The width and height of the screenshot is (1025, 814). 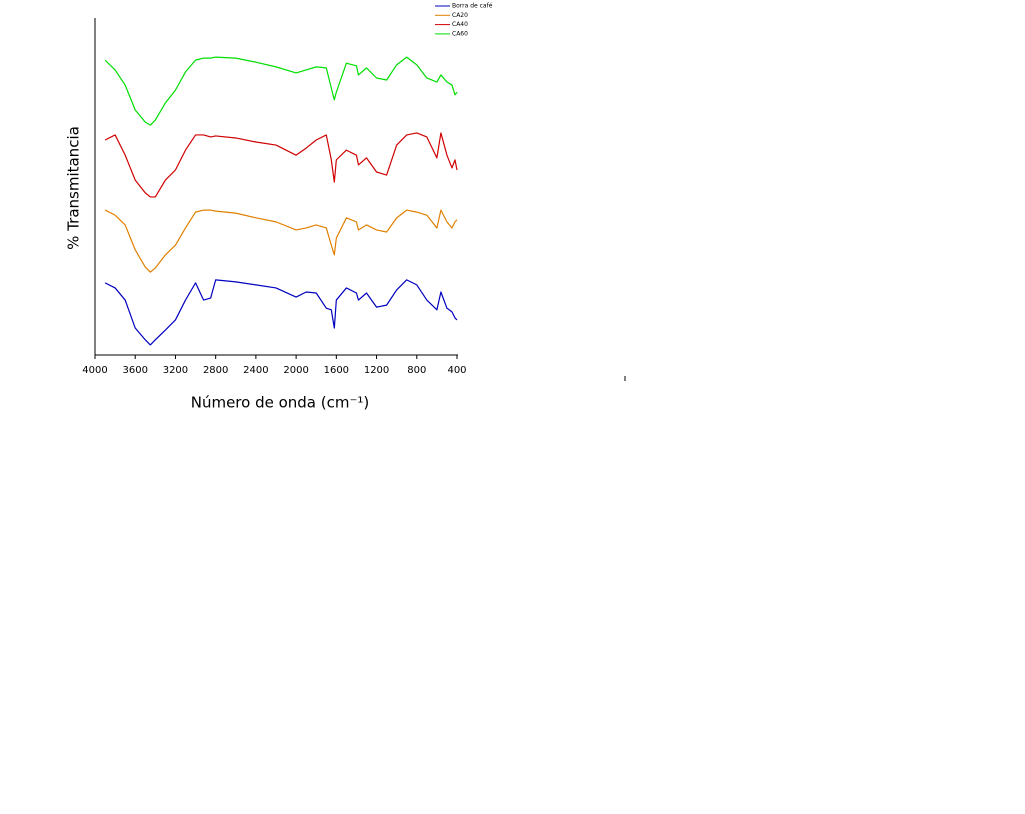 What do you see at coordinates (456, 370) in the screenshot?
I see `x-tick-label: 400` at bounding box center [456, 370].